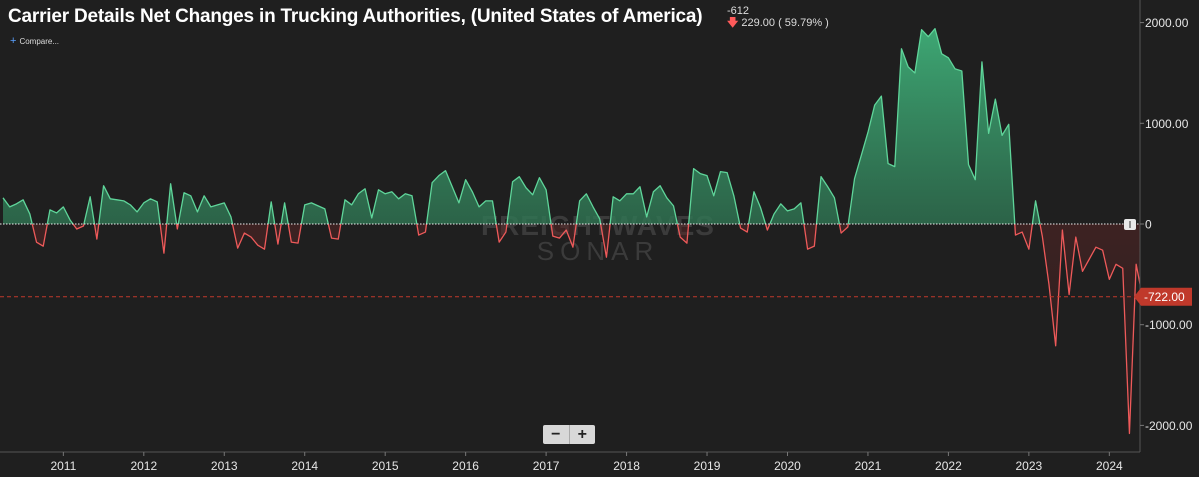 This screenshot has height=477, width=1199. What do you see at coordinates (738, 11) in the screenshot?
I see `last-value: -612` at bounding box center [738, 11].